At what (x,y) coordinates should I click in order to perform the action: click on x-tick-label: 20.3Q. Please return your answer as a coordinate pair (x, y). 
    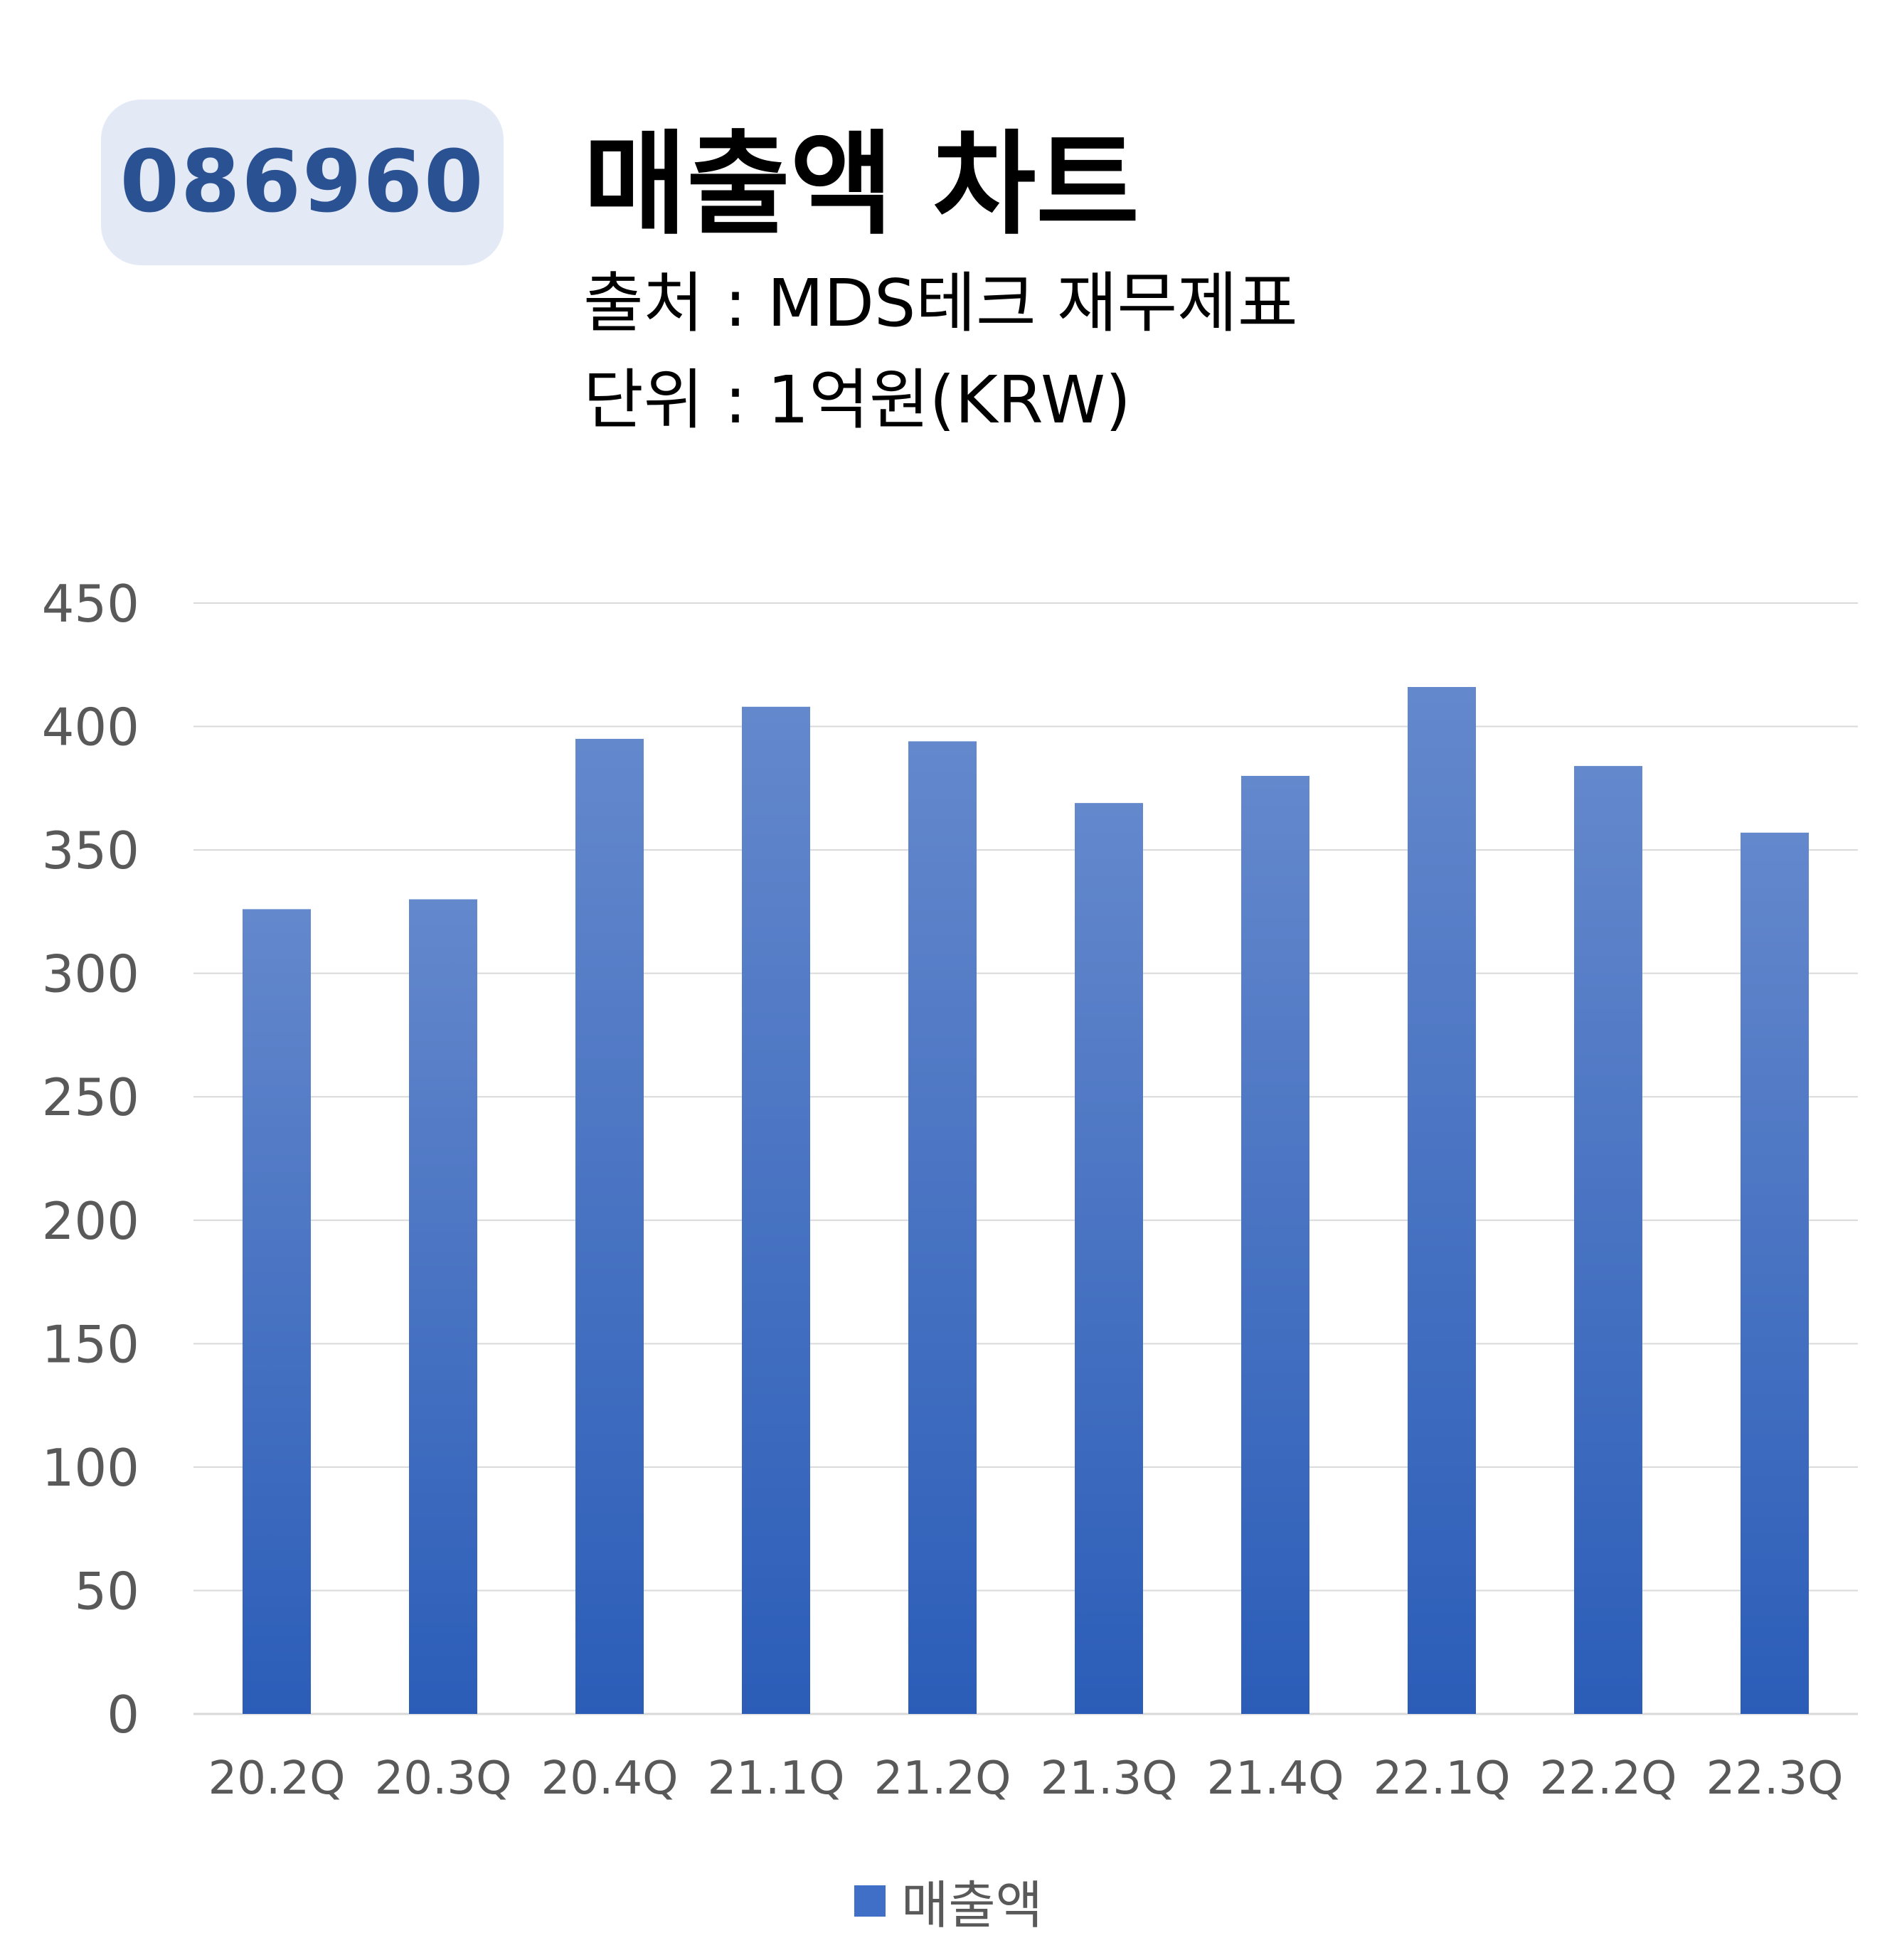
    Looking at the image, I should click on (443, 1778).